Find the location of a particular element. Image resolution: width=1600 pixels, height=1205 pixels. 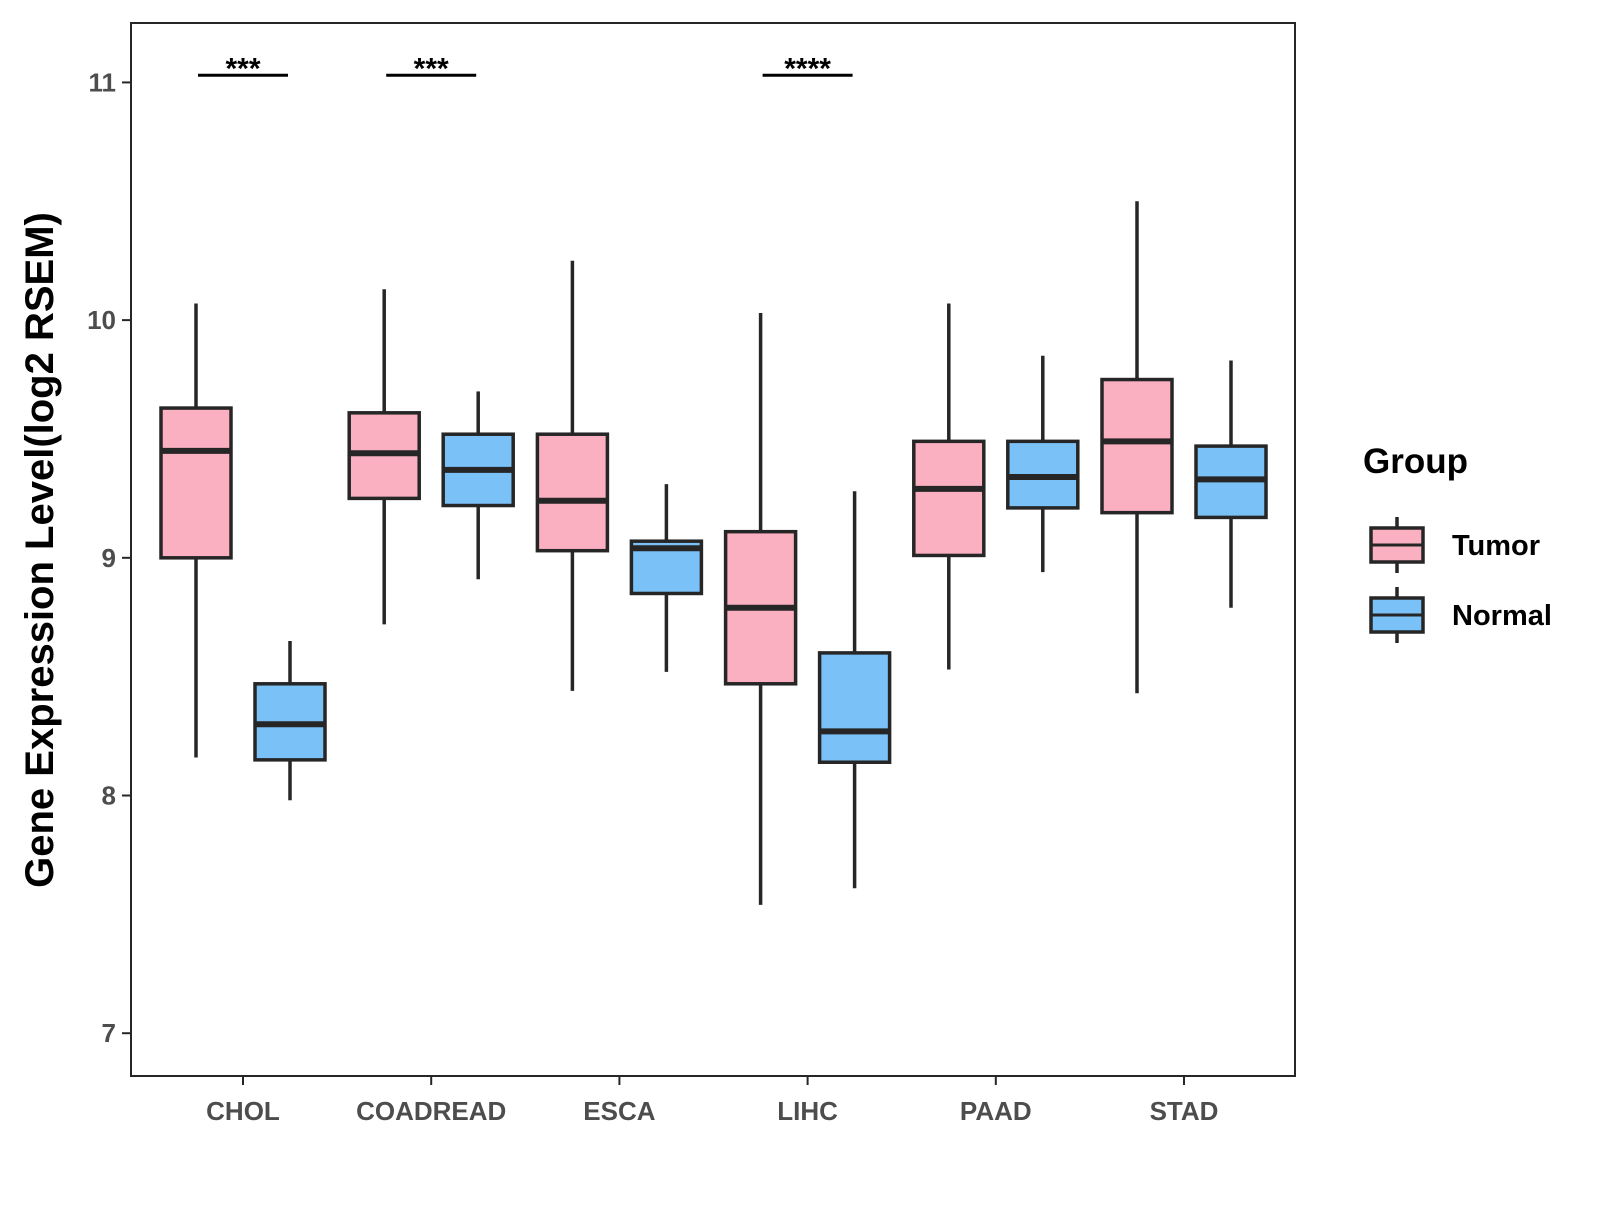

box-tumor-lihc is located at coordinates (760, 608).